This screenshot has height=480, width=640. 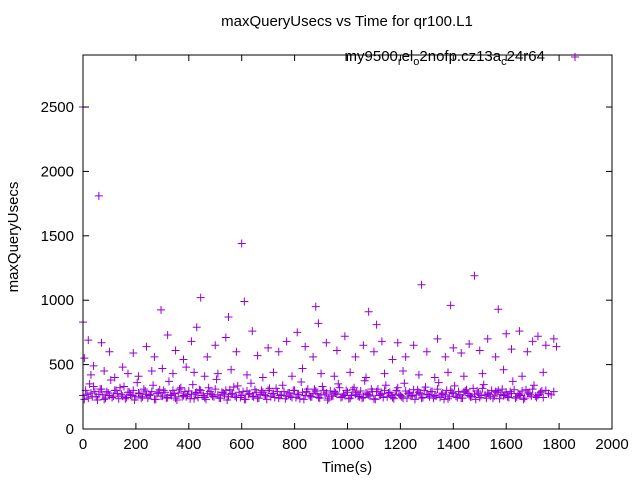 I want to click on x-tick-label: 1000, so click(x=347, y=444).